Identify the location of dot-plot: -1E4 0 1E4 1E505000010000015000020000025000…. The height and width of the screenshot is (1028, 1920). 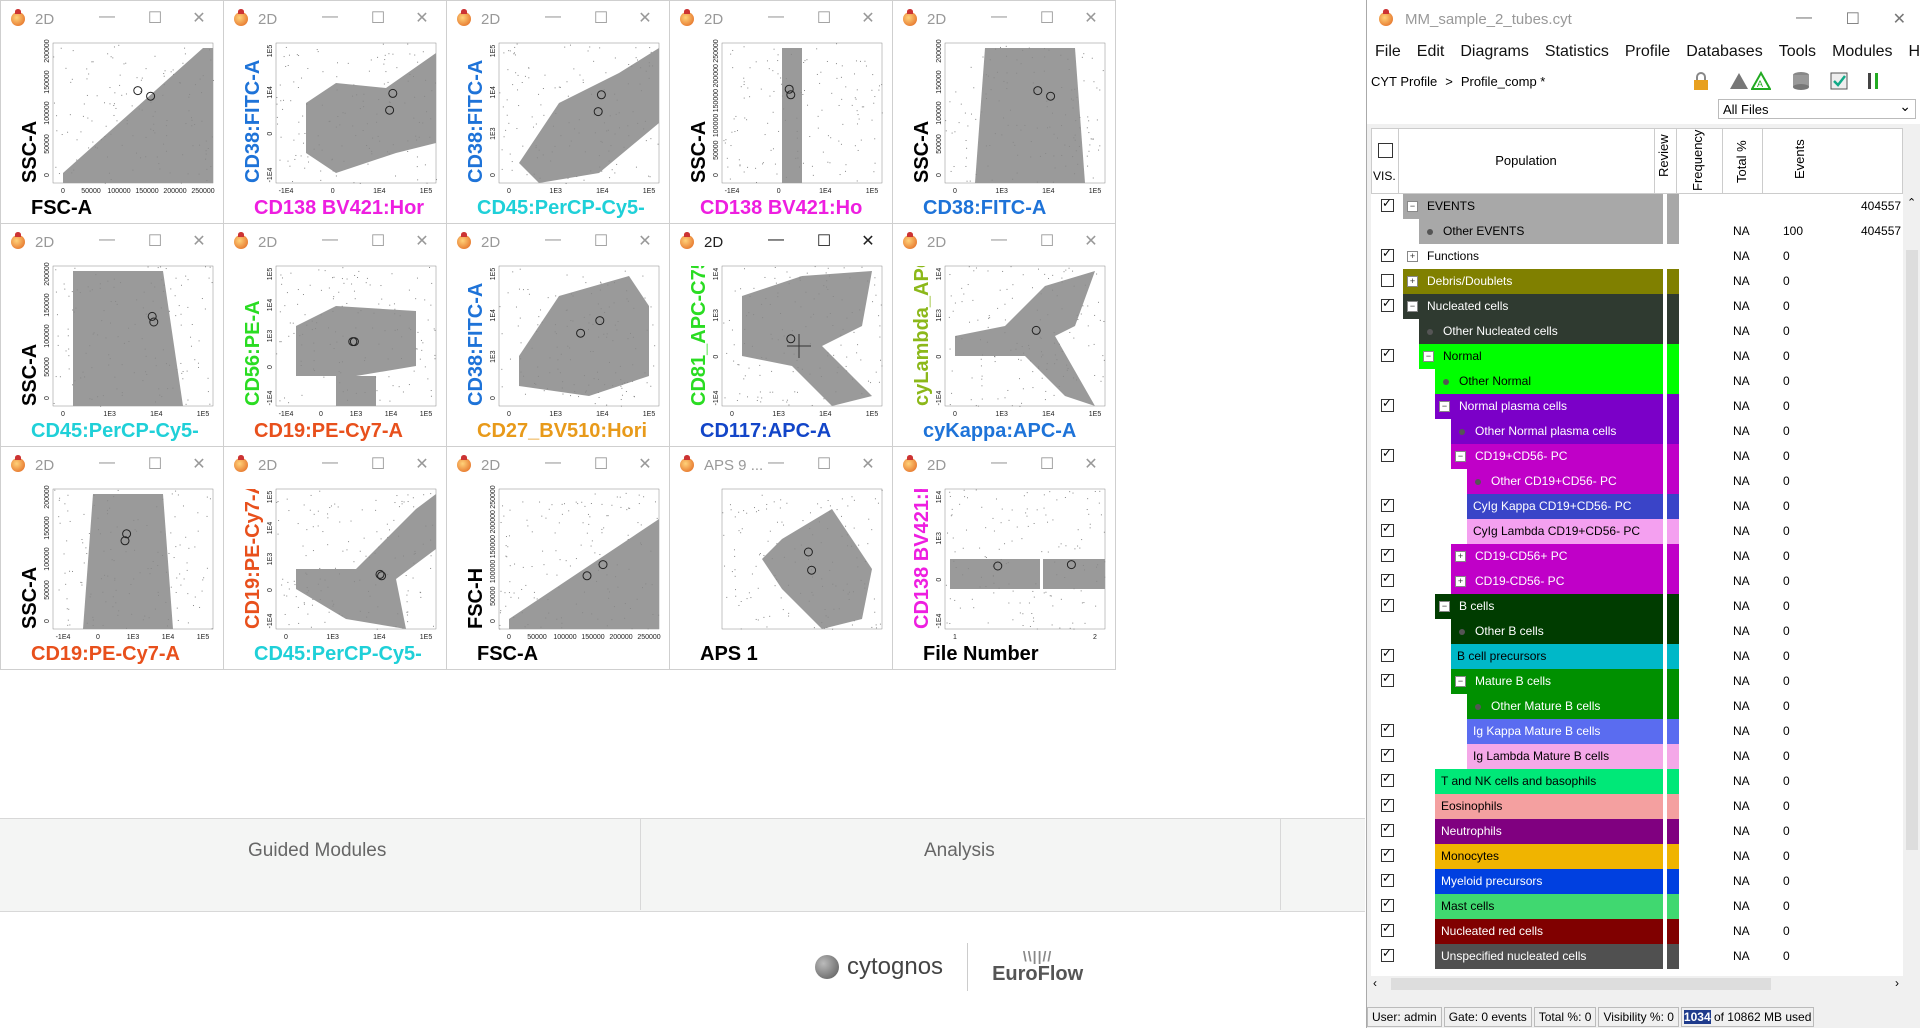
(781, 130).